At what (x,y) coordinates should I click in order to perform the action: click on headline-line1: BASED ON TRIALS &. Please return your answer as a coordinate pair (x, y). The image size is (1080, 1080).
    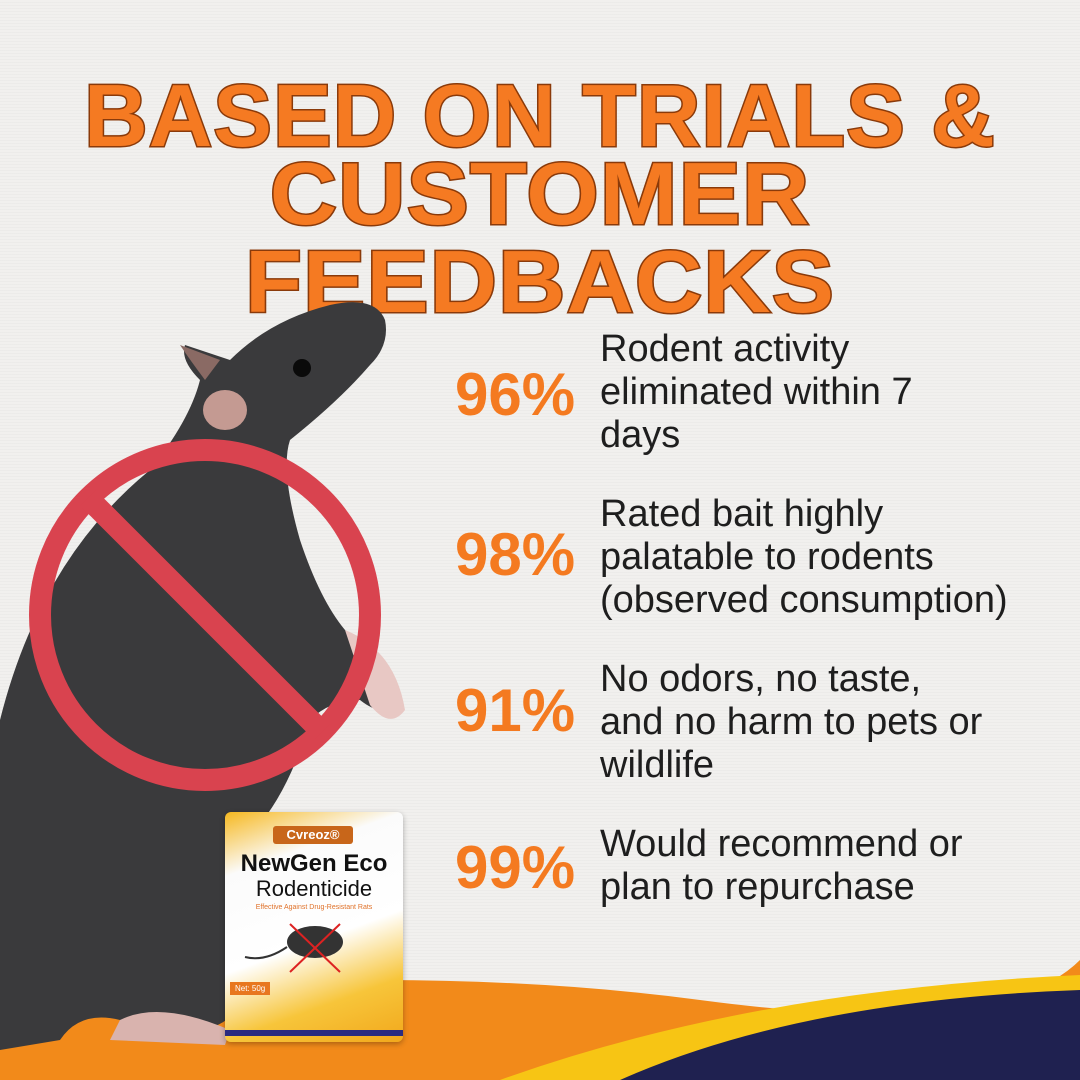
    Looking at the image, I should click on (540, 115).